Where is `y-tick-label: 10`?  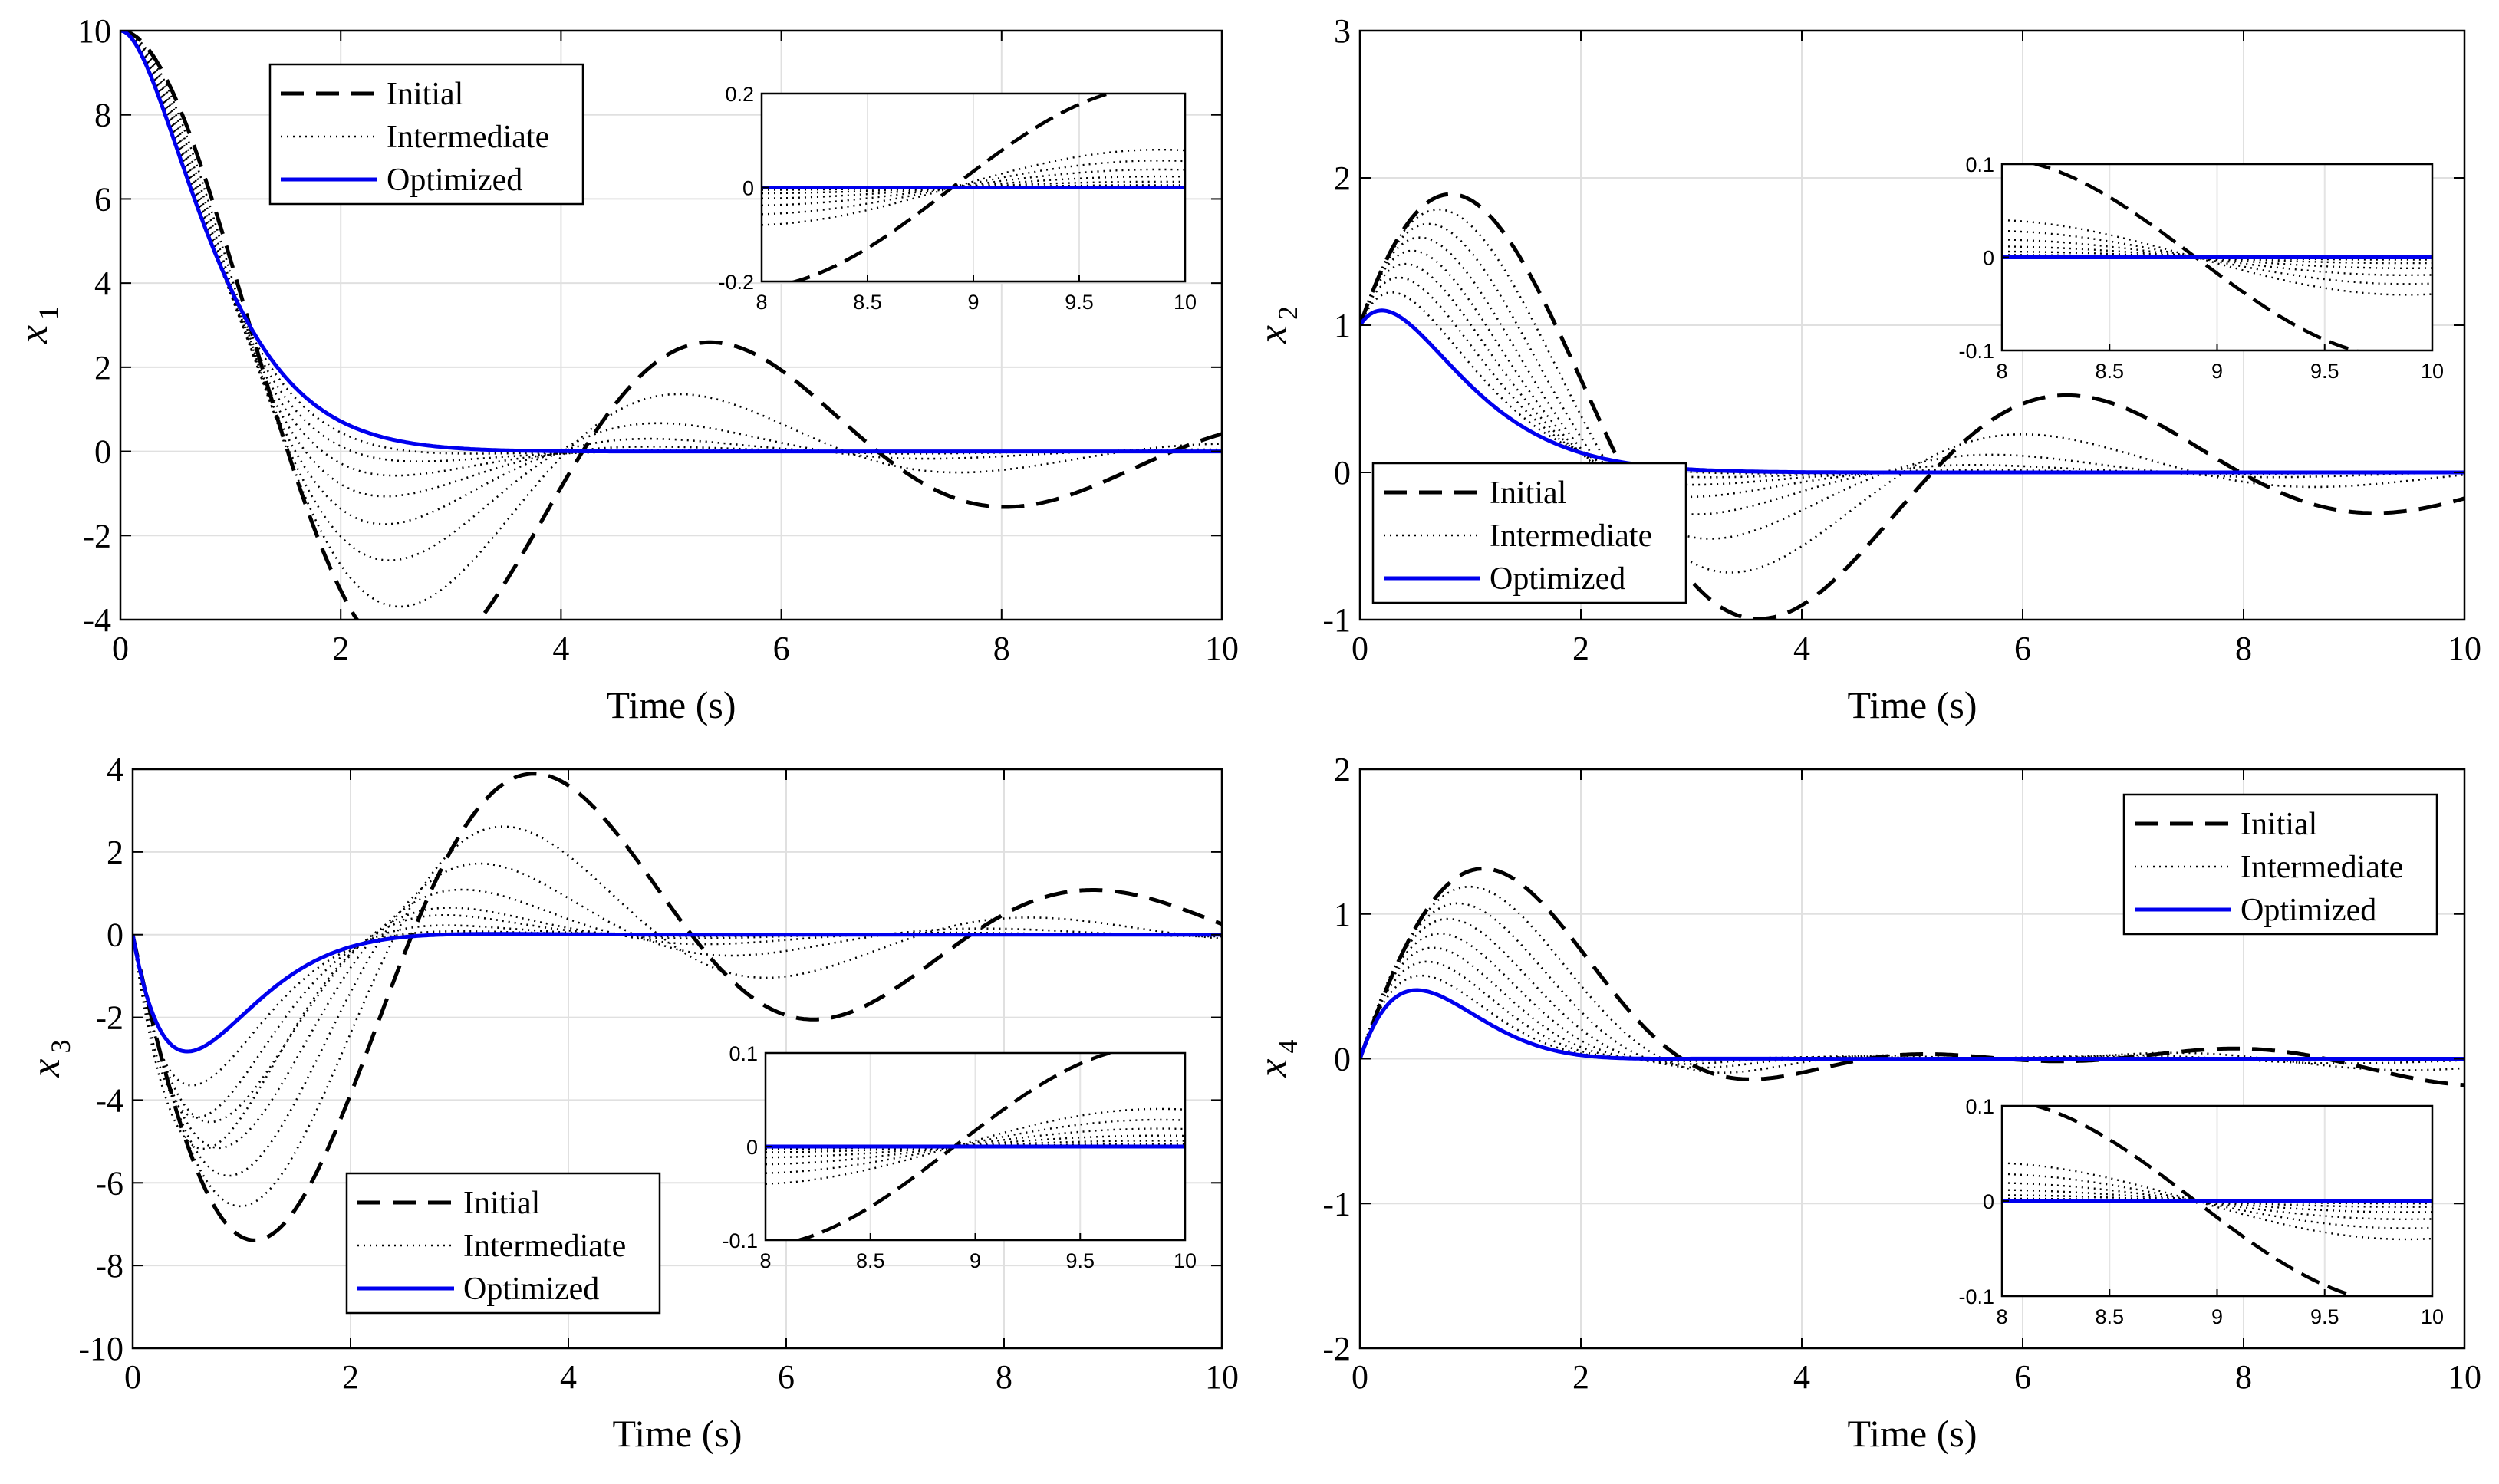
y-tick-label: 10 is located at coordinates (94, 31).